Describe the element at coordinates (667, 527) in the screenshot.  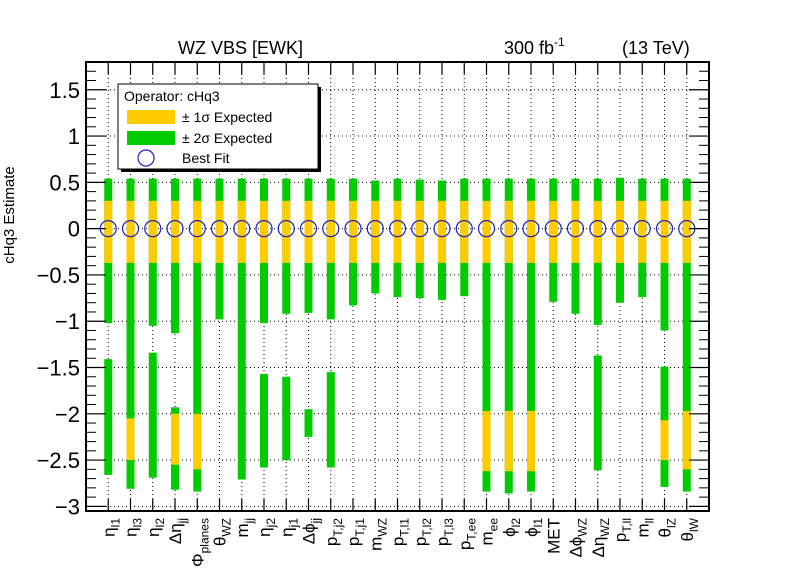
I see `x-tick-label: θlZ` at that location.